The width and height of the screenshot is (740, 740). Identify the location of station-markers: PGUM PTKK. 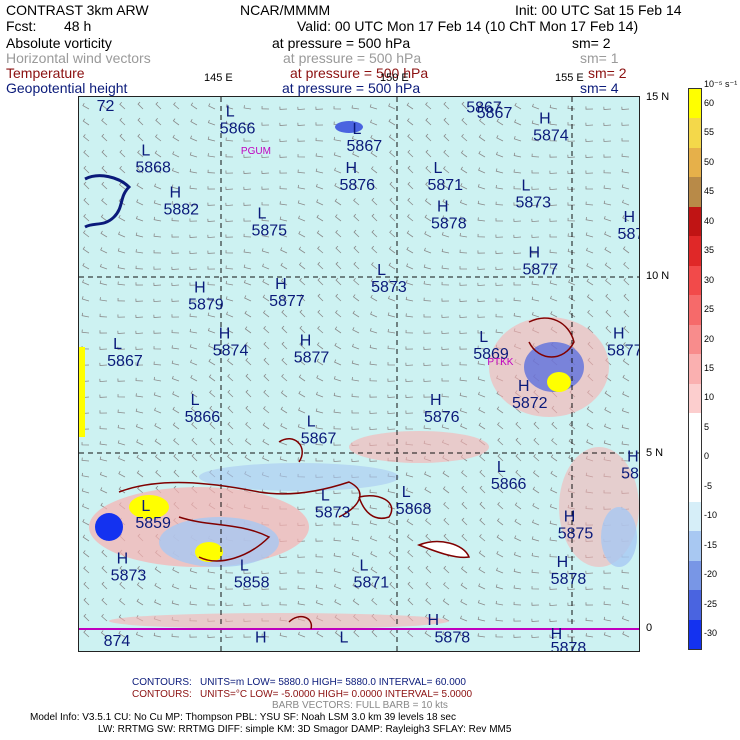
(377, 257).